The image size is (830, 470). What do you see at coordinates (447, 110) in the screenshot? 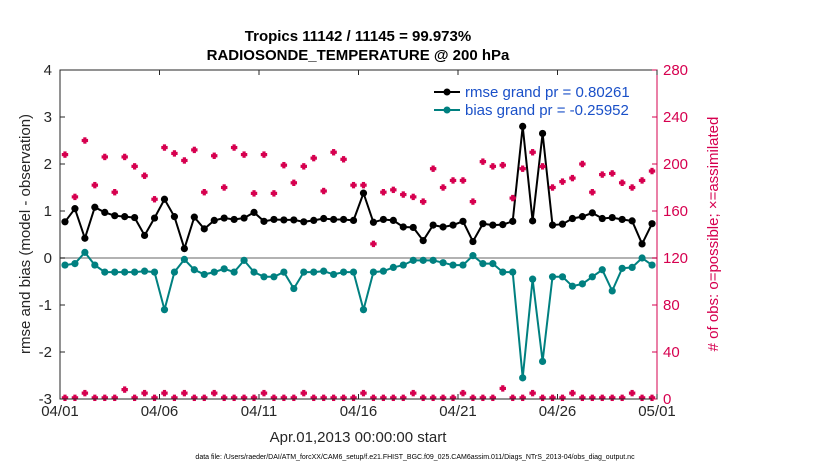
I see `legend-bias-marker` at bounding box center [447, 110].